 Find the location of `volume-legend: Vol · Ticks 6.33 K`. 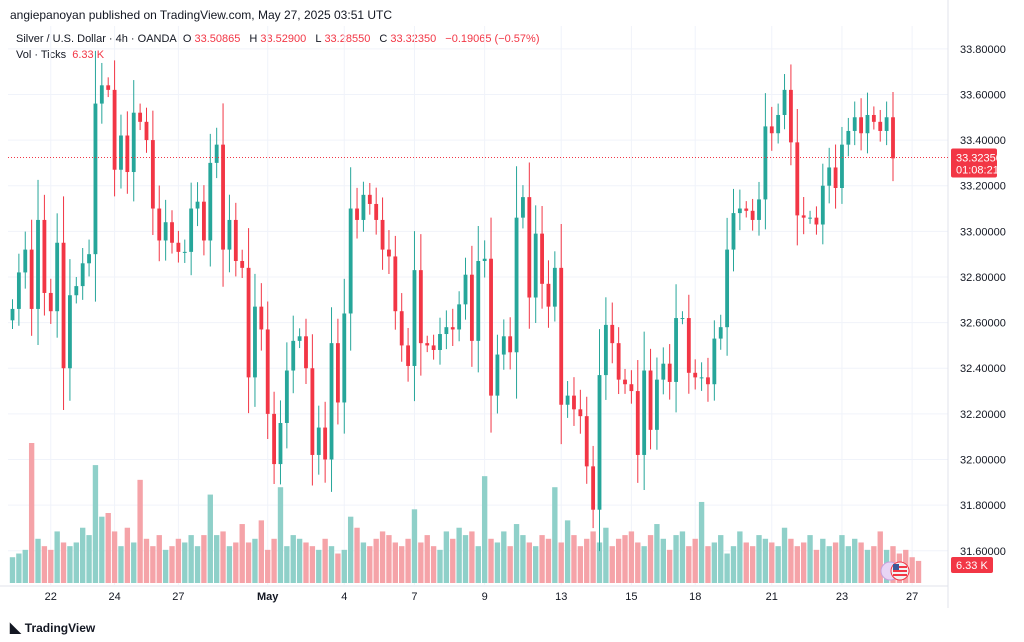

volume-legend: Vol · Ticks 6.33 K is located at coordinates (60, 55).